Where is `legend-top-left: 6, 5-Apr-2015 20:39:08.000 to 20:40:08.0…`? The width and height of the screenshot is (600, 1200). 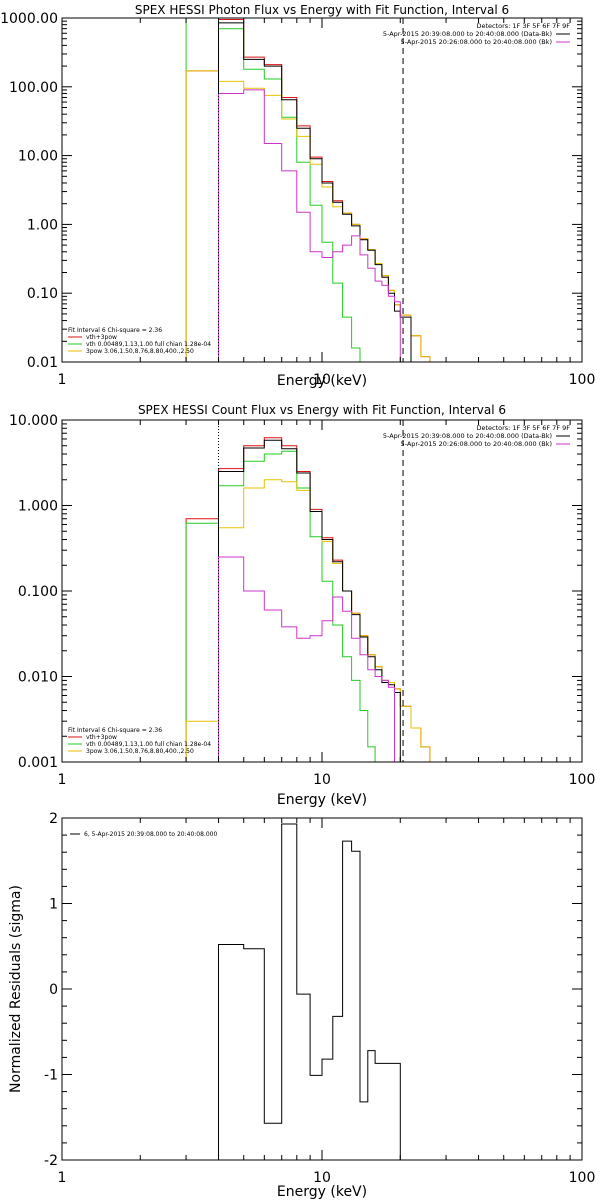 legend-top-left: 6, 5-Apr-2015 20:39:08.000 to 20:40:08.0… is located at coordinates (143, 834).